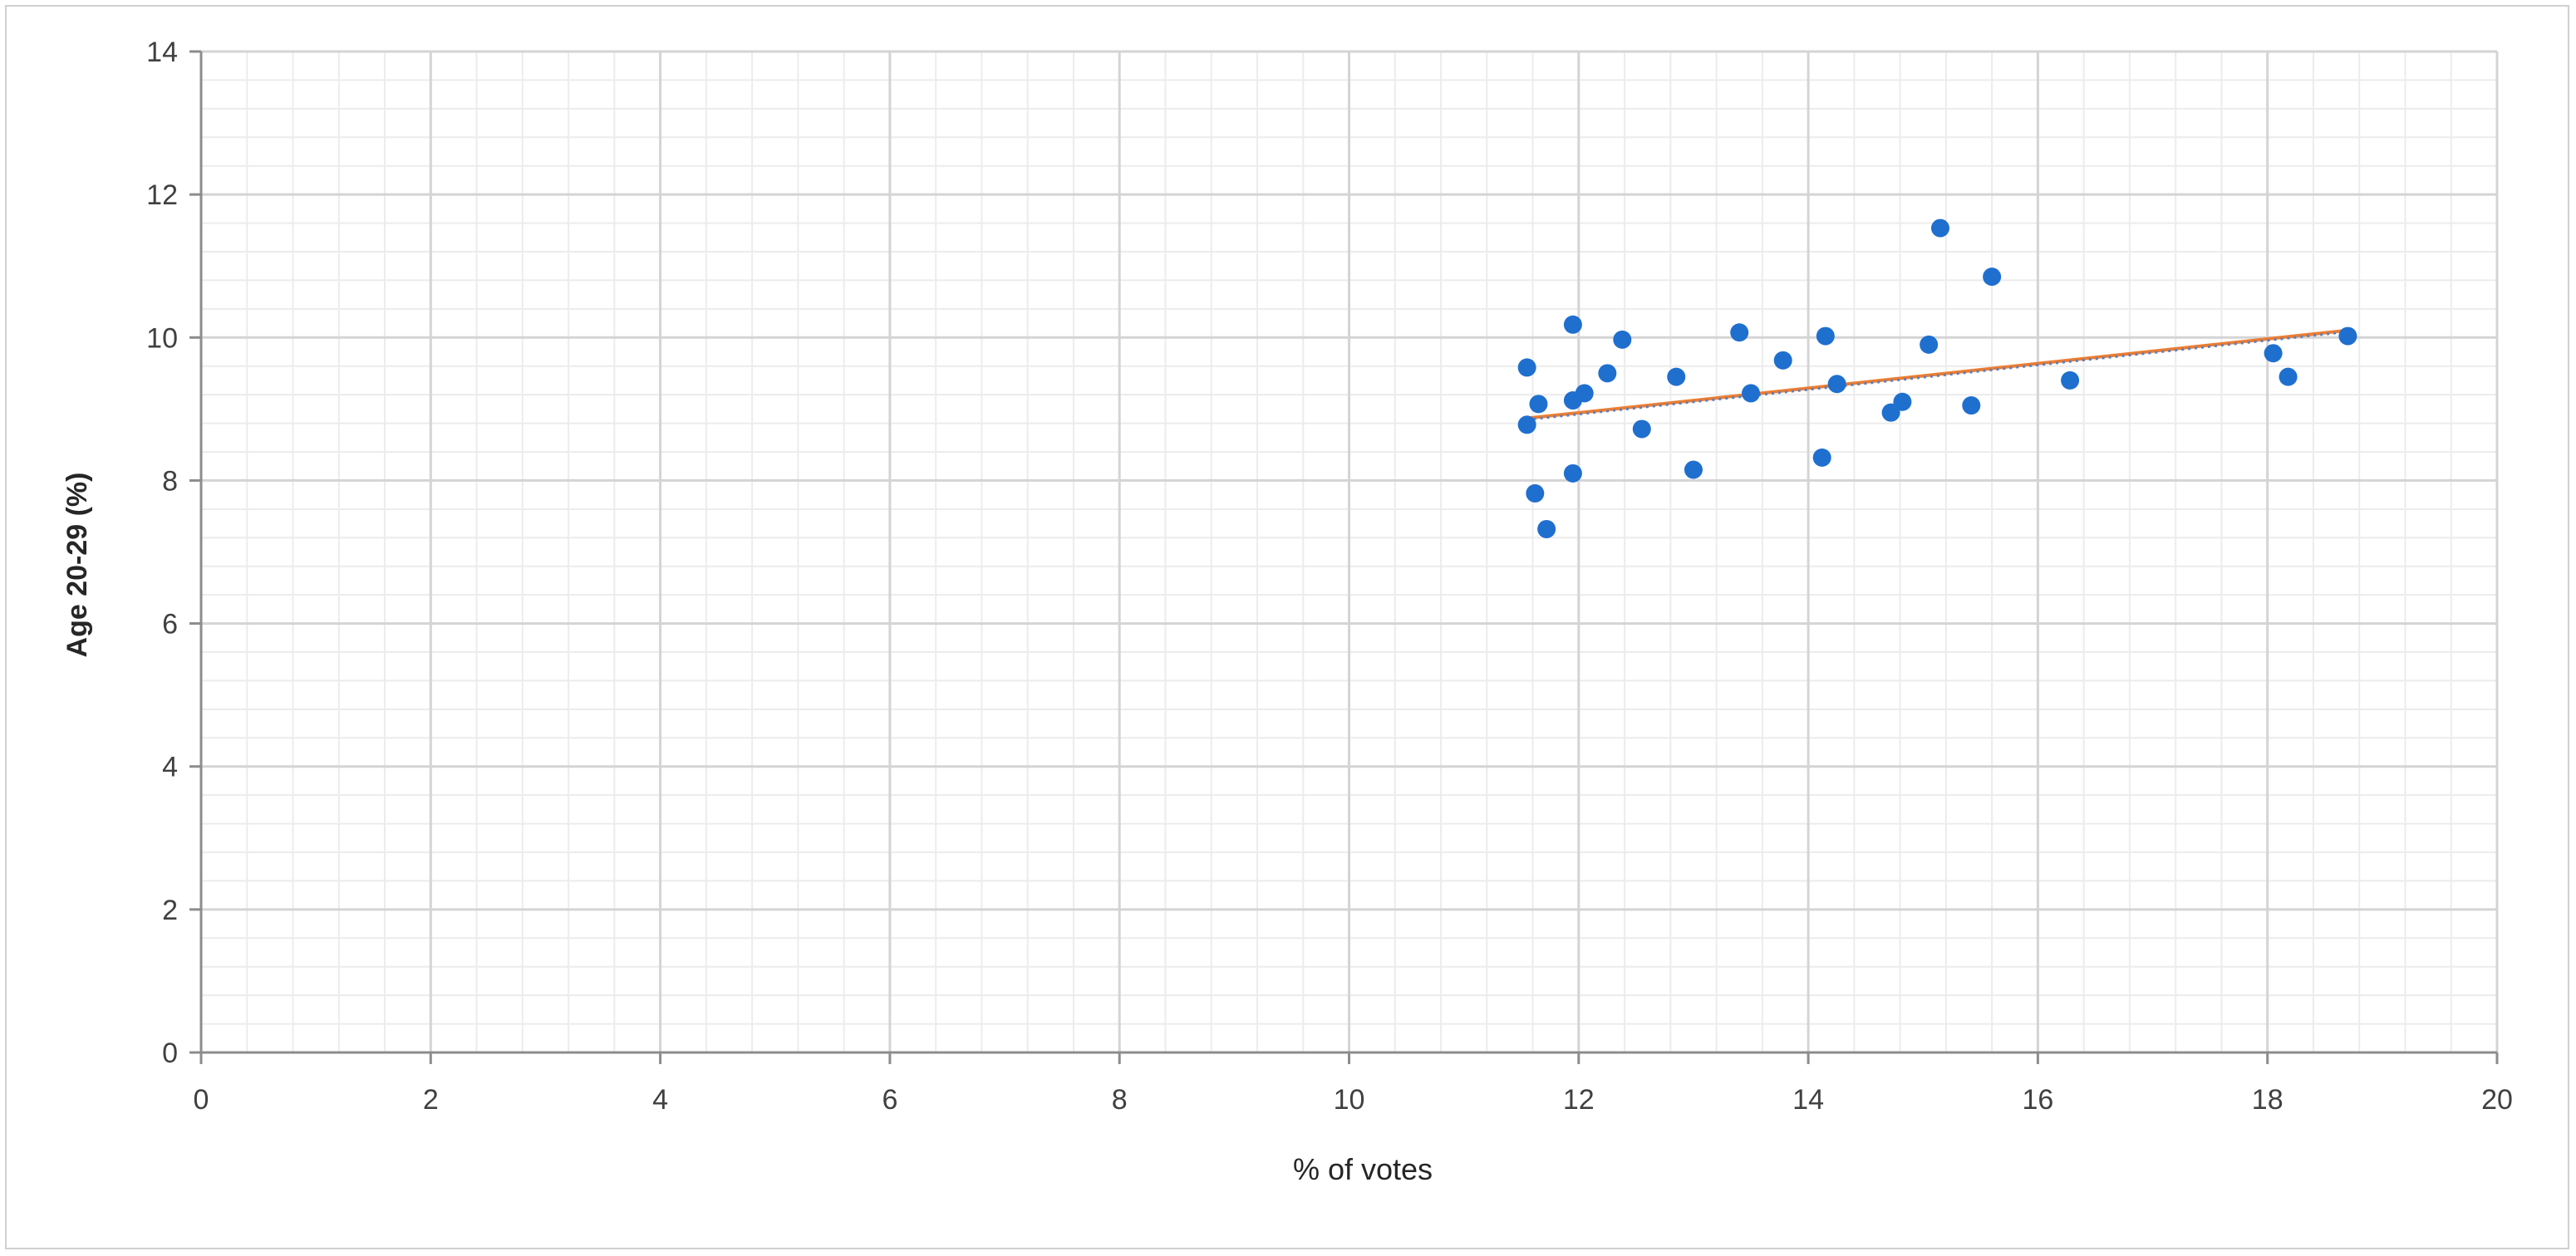 This screenshot has width=2576, height=1256. I want to click on x-tick-labels: 0 2 4 6 8 10 12 14 16 18 20, so click(1353, 1100).